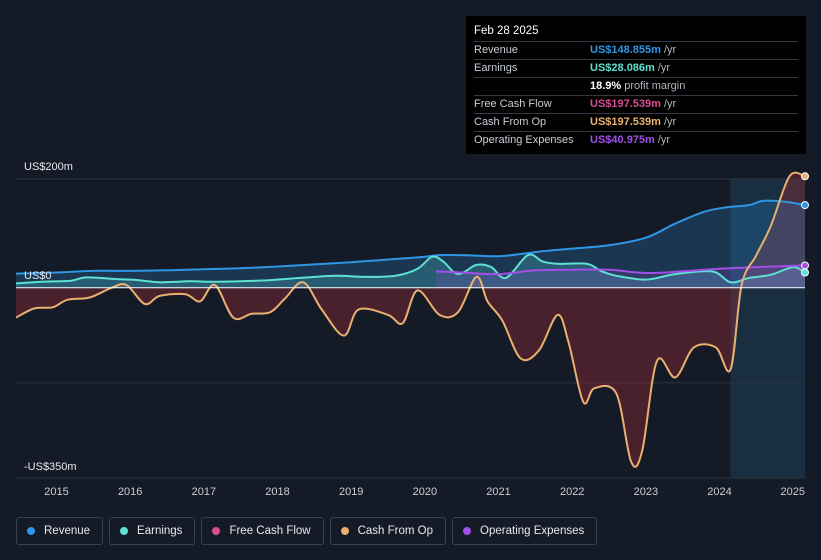 This screenshot has height=560, width=821. Describe the element at coordinates (572, 492) in the screenshot. I see `x-tick-label: 2022` at that location.